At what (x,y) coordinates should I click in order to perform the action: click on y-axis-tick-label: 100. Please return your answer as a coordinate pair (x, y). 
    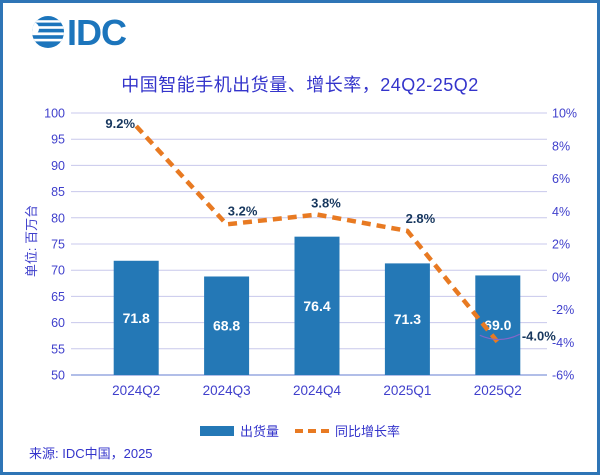
    Looking at the image, I should click on (54, 114).